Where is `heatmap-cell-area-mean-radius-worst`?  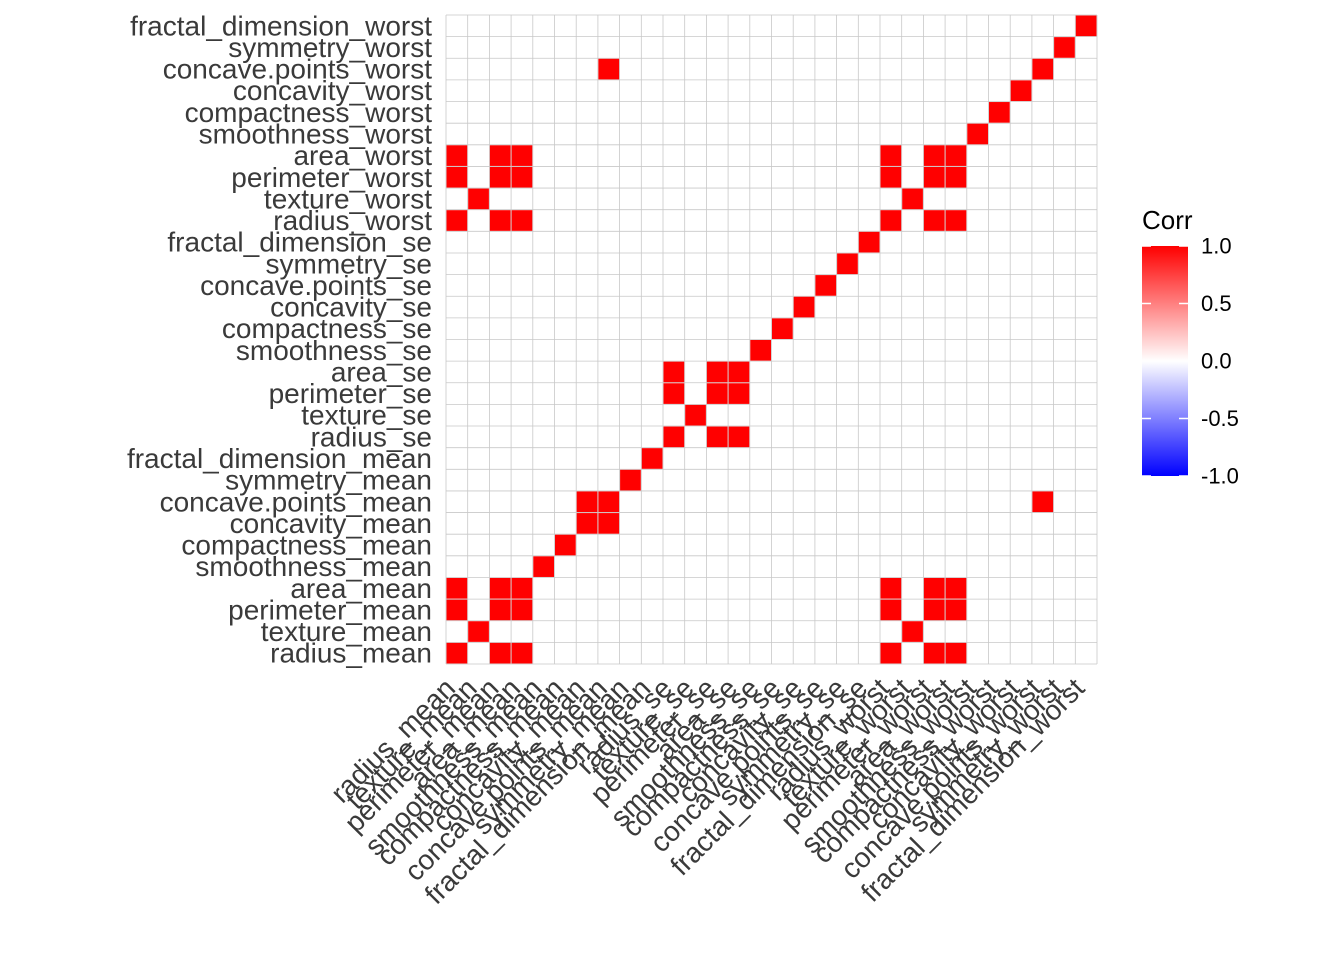
heatmap-cell-area-mean-radius-worst is located at coordinates (522, 220).